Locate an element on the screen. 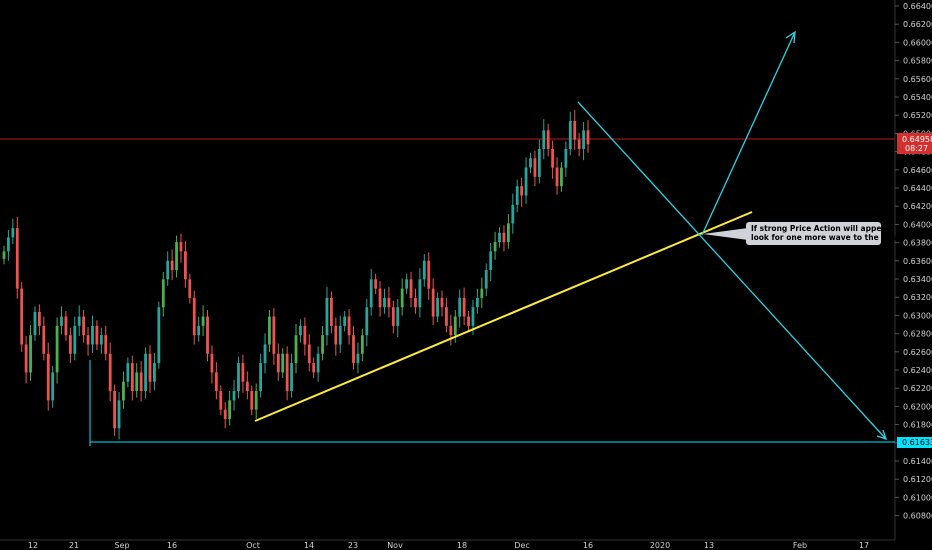 The height and width of the screenshot is (550, 932). support-price-tag-bg is located at coordinates (914, 442).